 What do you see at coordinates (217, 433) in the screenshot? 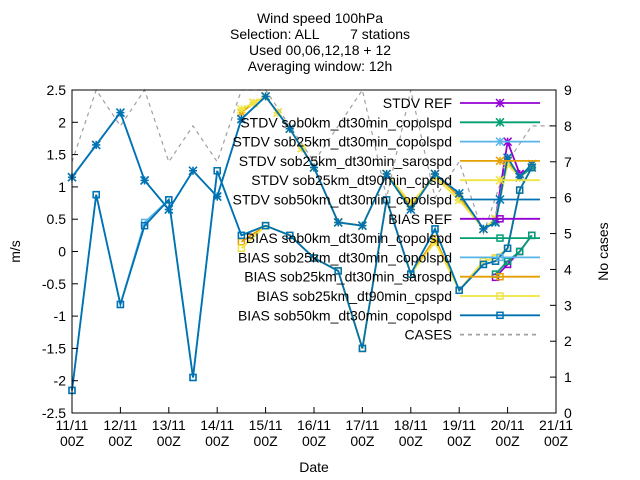
I see `x-tick-label: 14/11 00Z` at bounding box center [217, 433].